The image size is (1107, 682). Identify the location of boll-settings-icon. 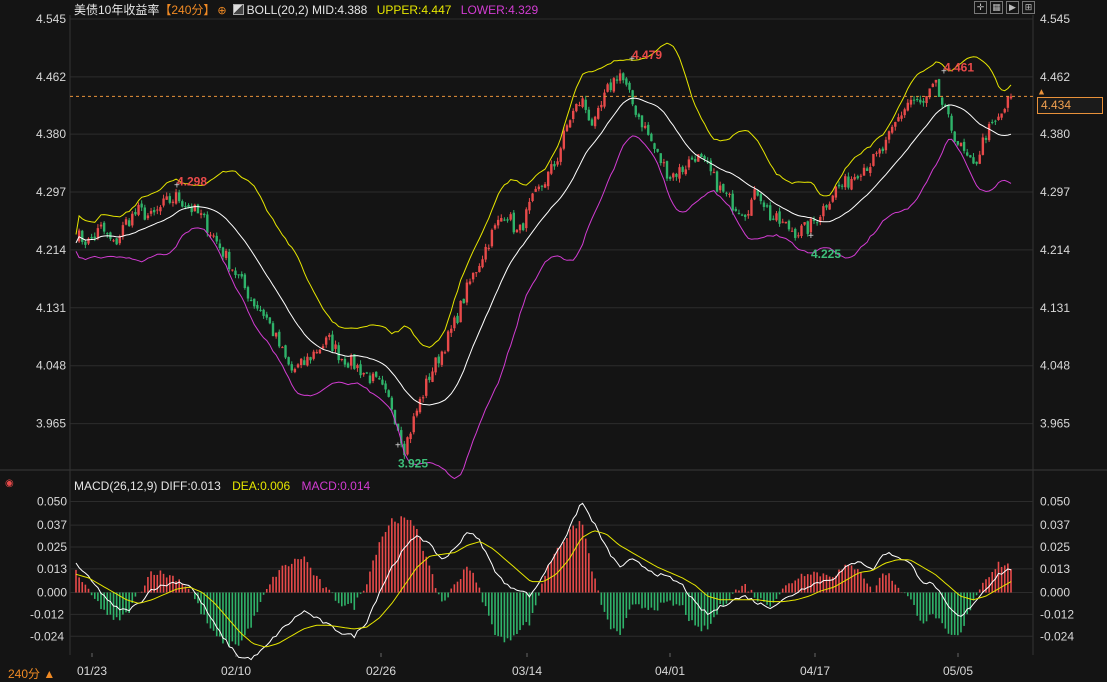
(238, 9).